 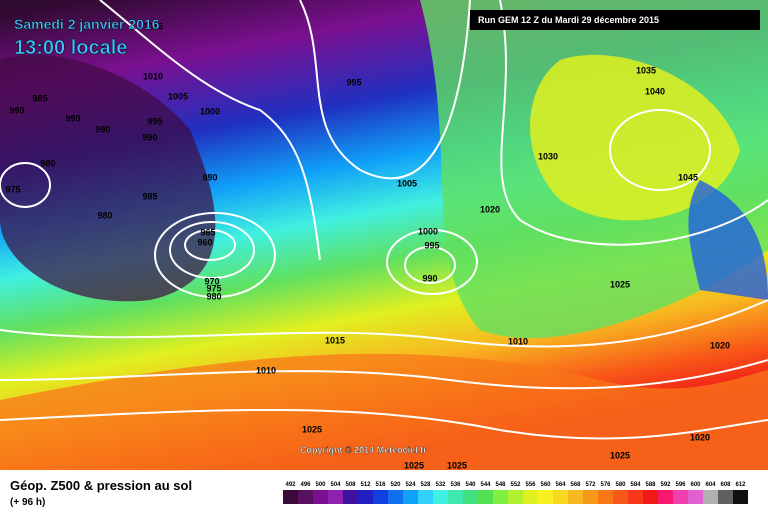 I want to click on legend-value: 560, so click(x=545, y=485).